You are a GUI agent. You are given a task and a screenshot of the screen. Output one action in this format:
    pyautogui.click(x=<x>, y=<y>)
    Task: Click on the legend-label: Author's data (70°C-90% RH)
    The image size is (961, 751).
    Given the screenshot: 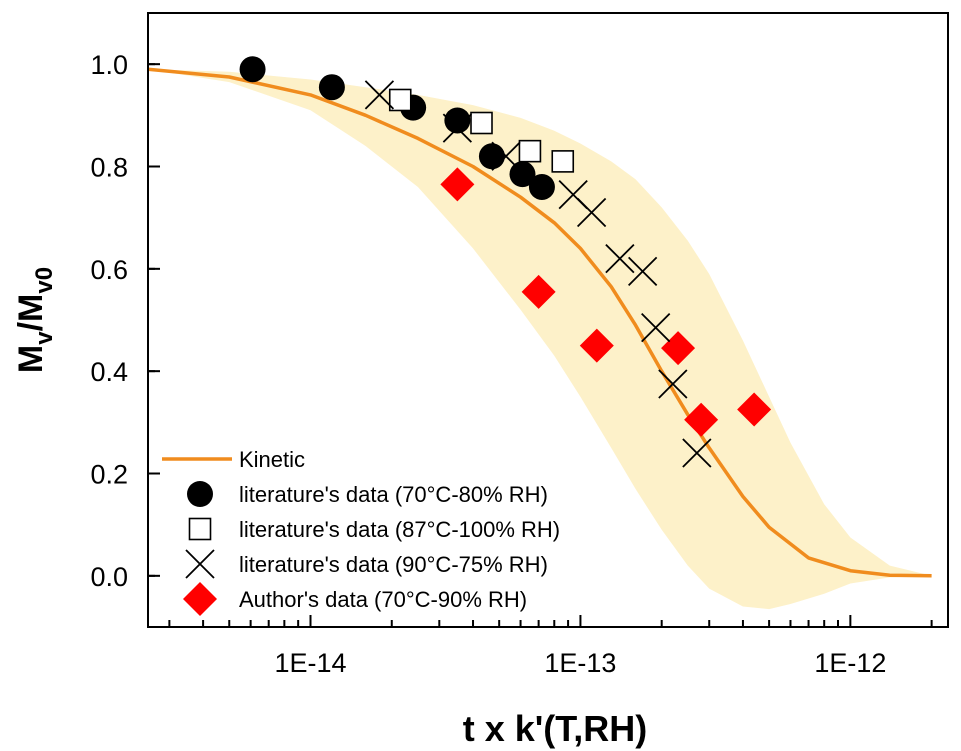 What is the action you would take?
    pyautogui.click(x=383, y=599)
    